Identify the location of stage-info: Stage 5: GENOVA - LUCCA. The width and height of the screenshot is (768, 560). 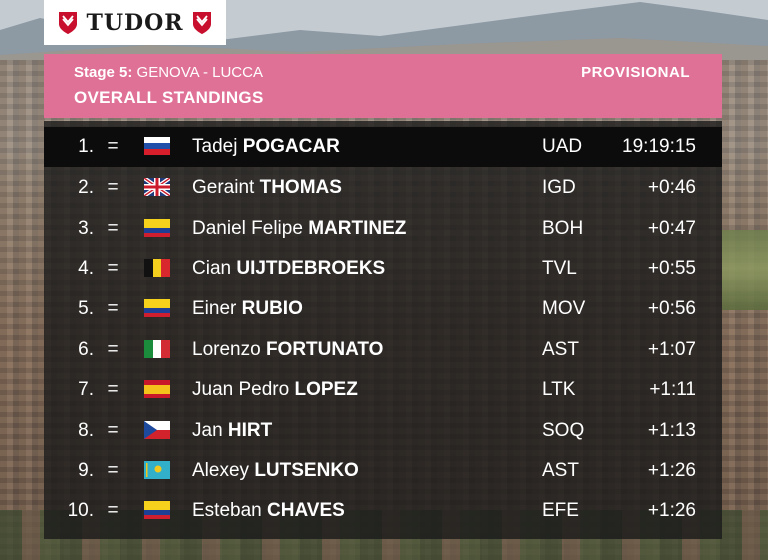
(168, 72).